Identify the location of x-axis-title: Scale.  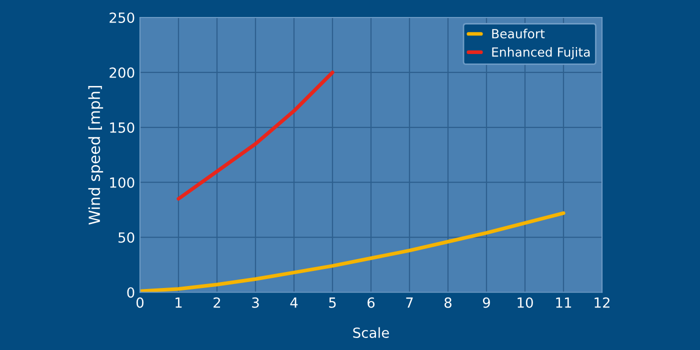
(371, 332).